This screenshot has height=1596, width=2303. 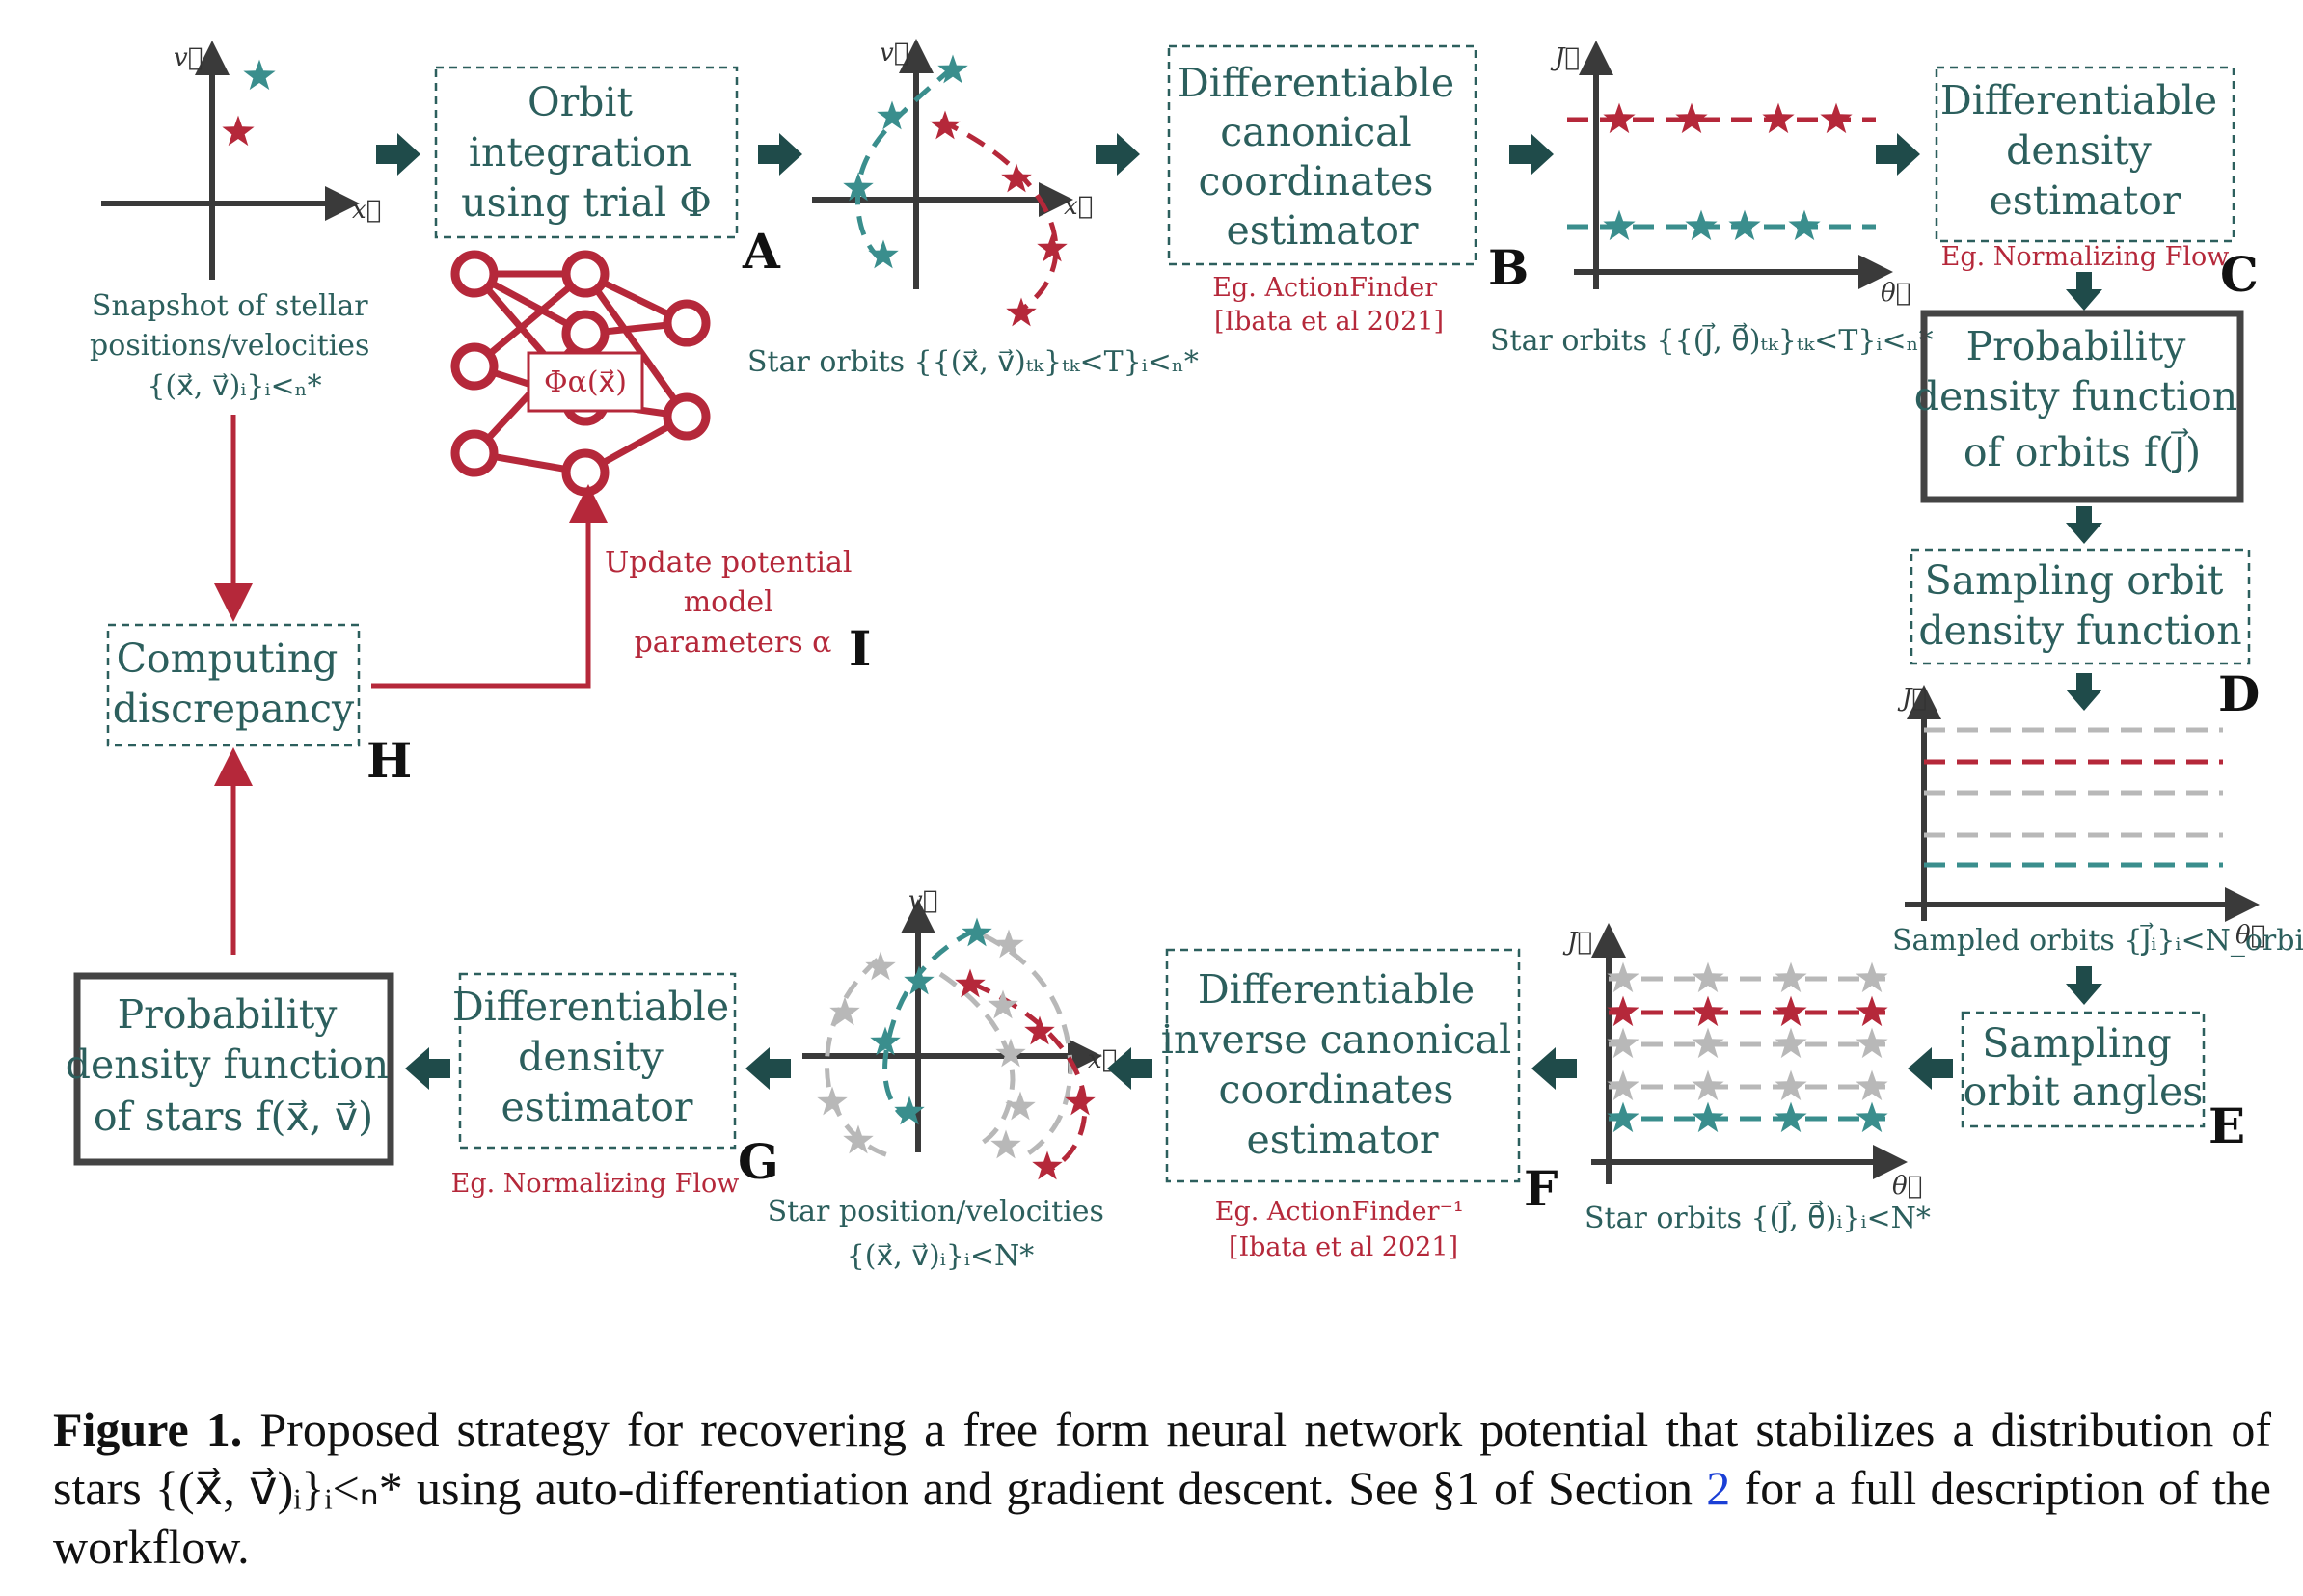 I want to click on caption-label: Figure 1., so click(x=148, y=1429).